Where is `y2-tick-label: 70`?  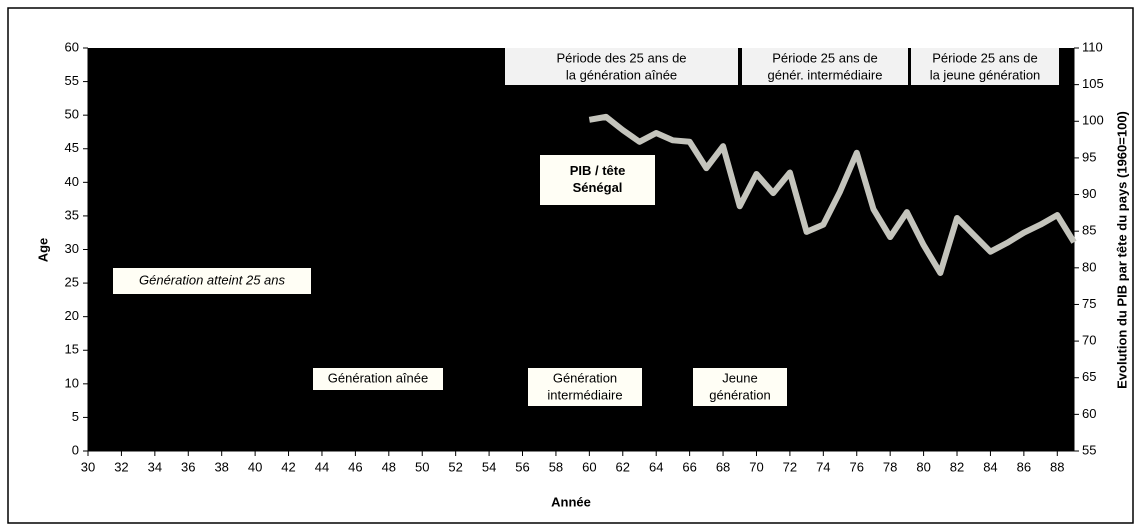 y2-tick-label: 70 is located at coordinates (1089, 340).